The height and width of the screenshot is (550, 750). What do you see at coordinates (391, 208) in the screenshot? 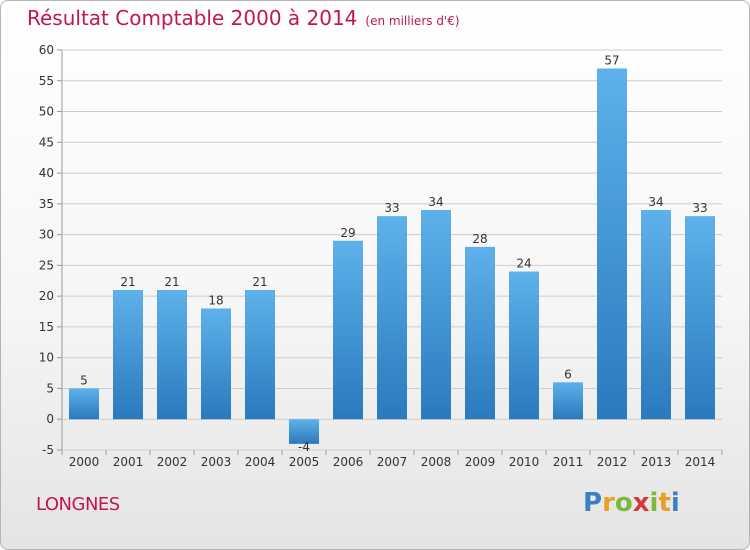
I see `data-label-2007: 33` at bounding box center [391, 208].